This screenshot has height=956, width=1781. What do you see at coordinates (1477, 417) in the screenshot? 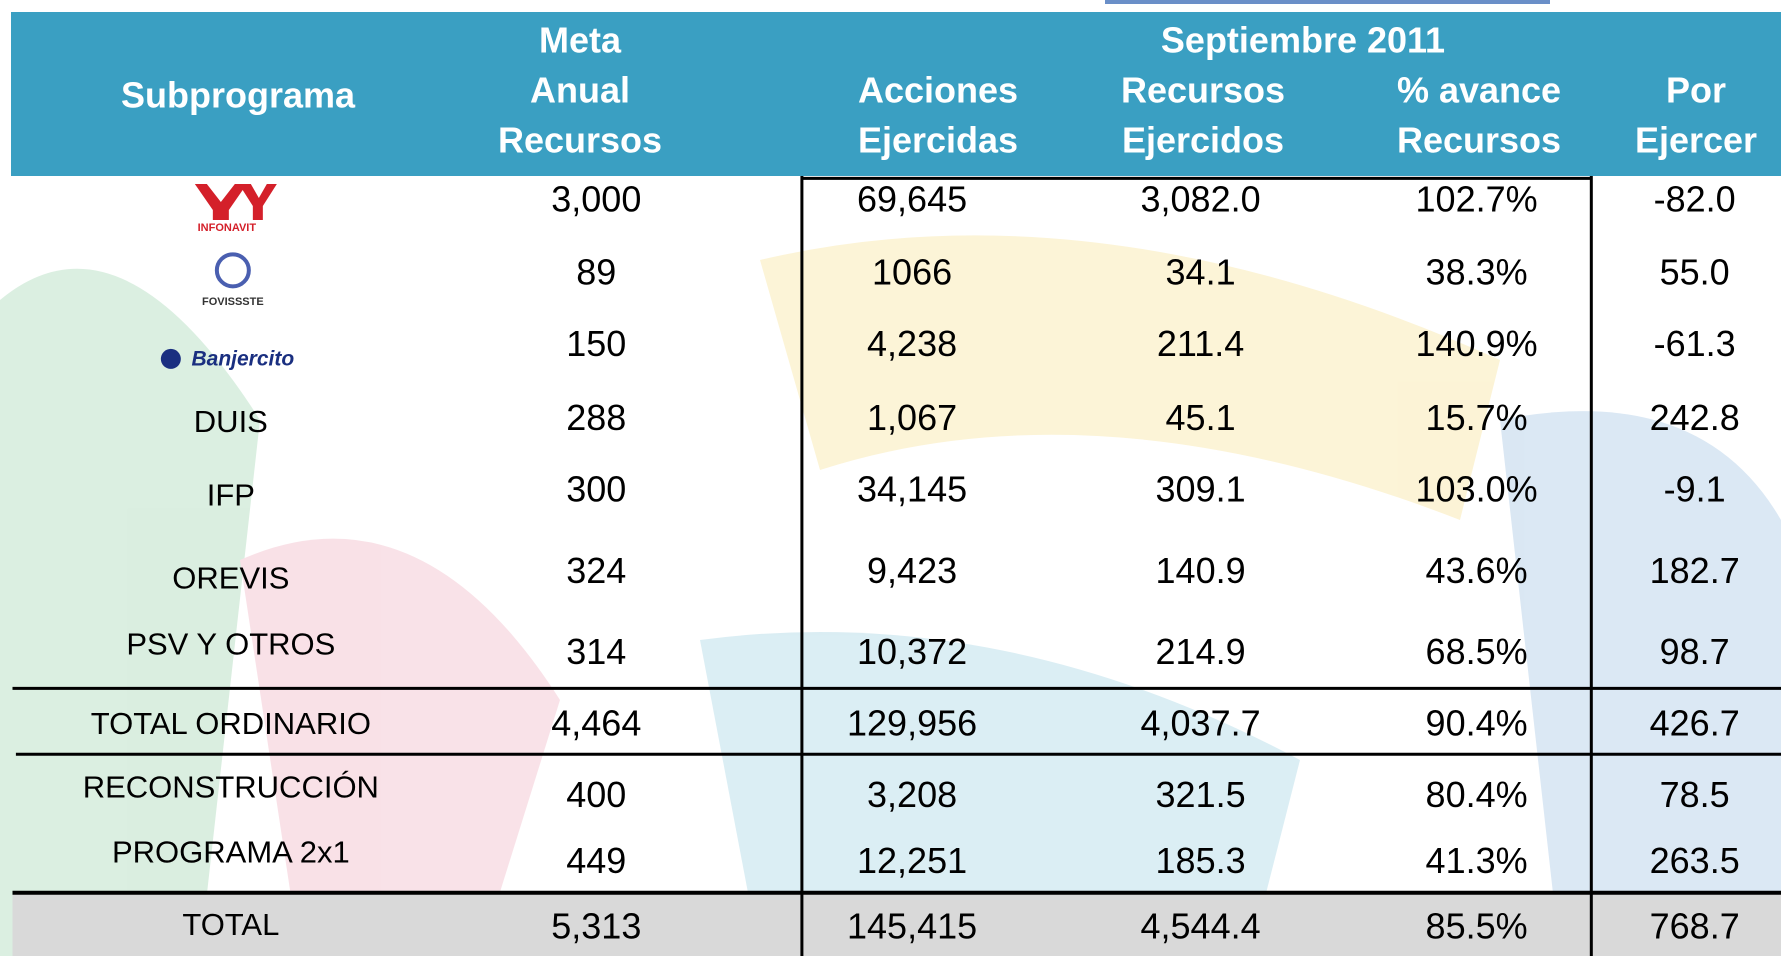
I see `cell: 15.7%` at bounding box center [1477, 417].